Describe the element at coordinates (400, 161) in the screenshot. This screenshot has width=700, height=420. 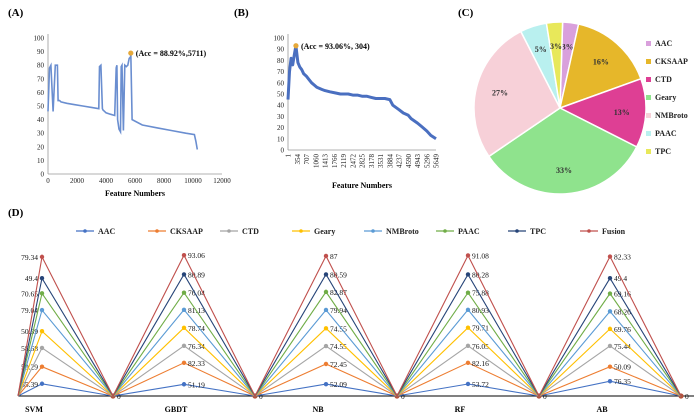
I see `b-x-tick: 4237` at that location.